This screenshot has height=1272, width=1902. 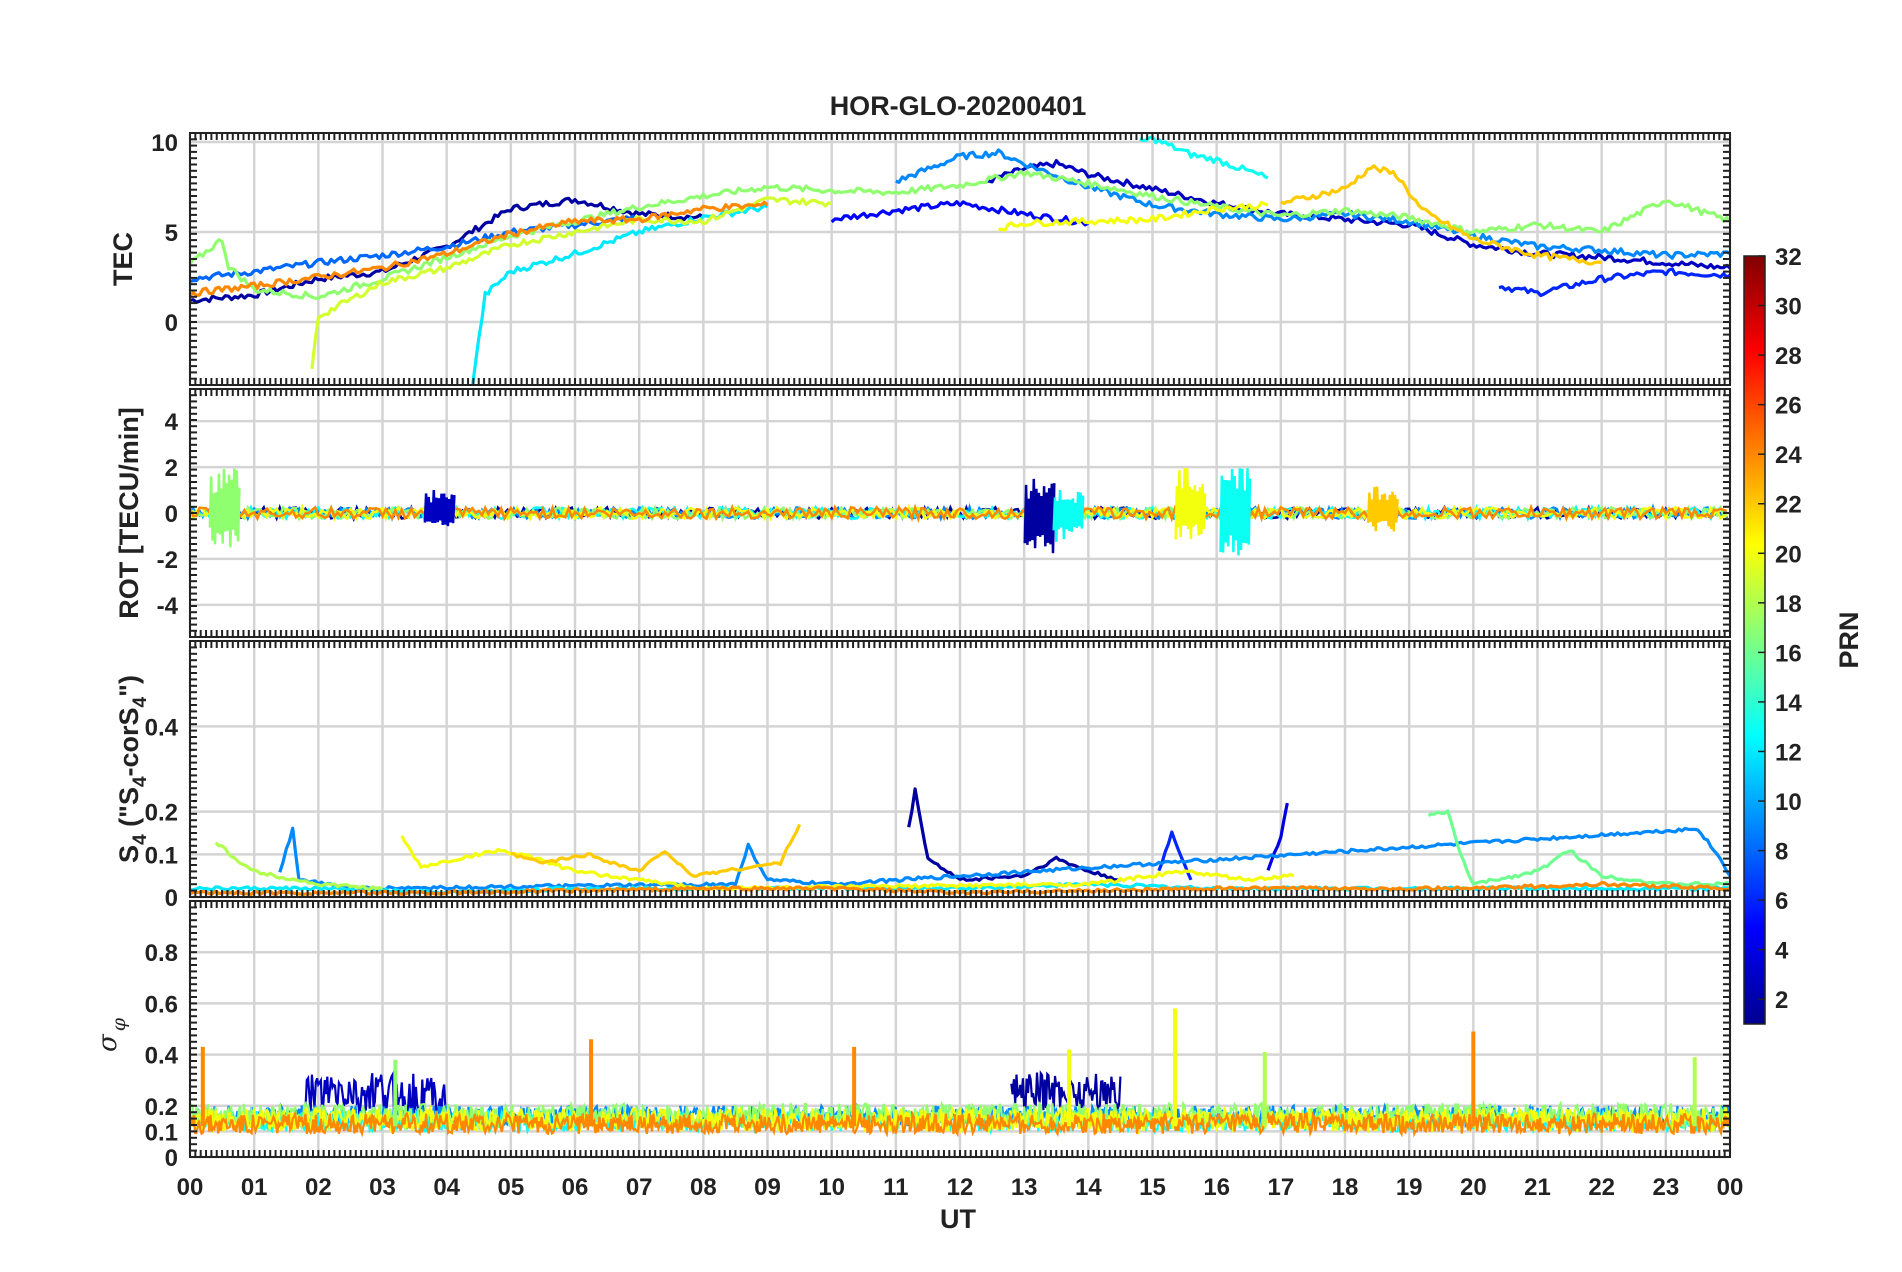 I want to click on colorbar-tick-label: 30, so click(x=1788, y=307).